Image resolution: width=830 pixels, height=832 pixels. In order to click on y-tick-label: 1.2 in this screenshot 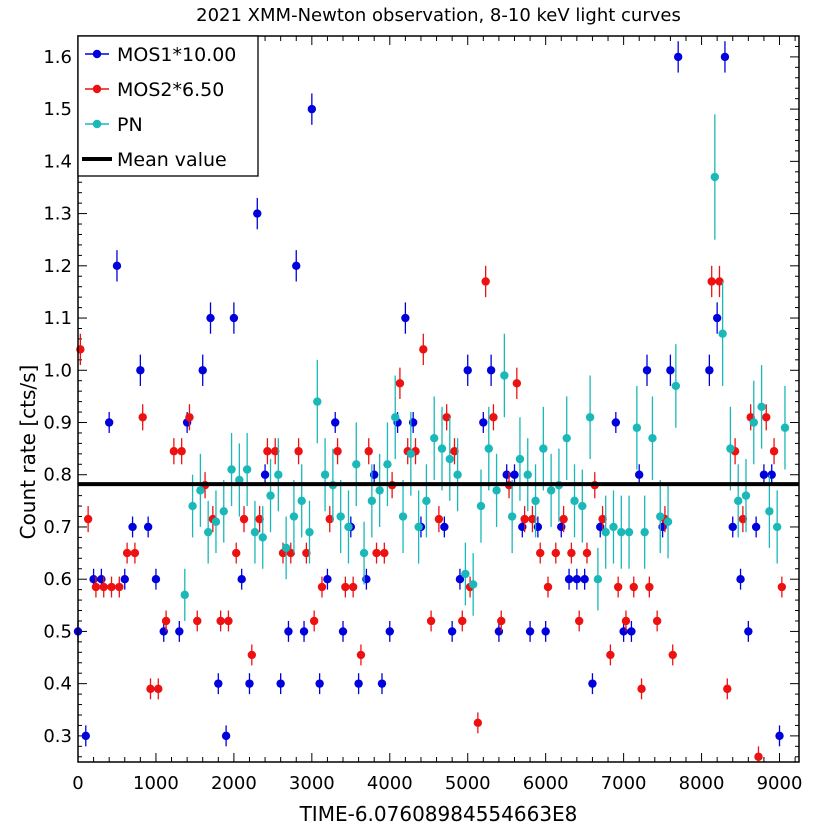, I will do `click(57, 266)`.